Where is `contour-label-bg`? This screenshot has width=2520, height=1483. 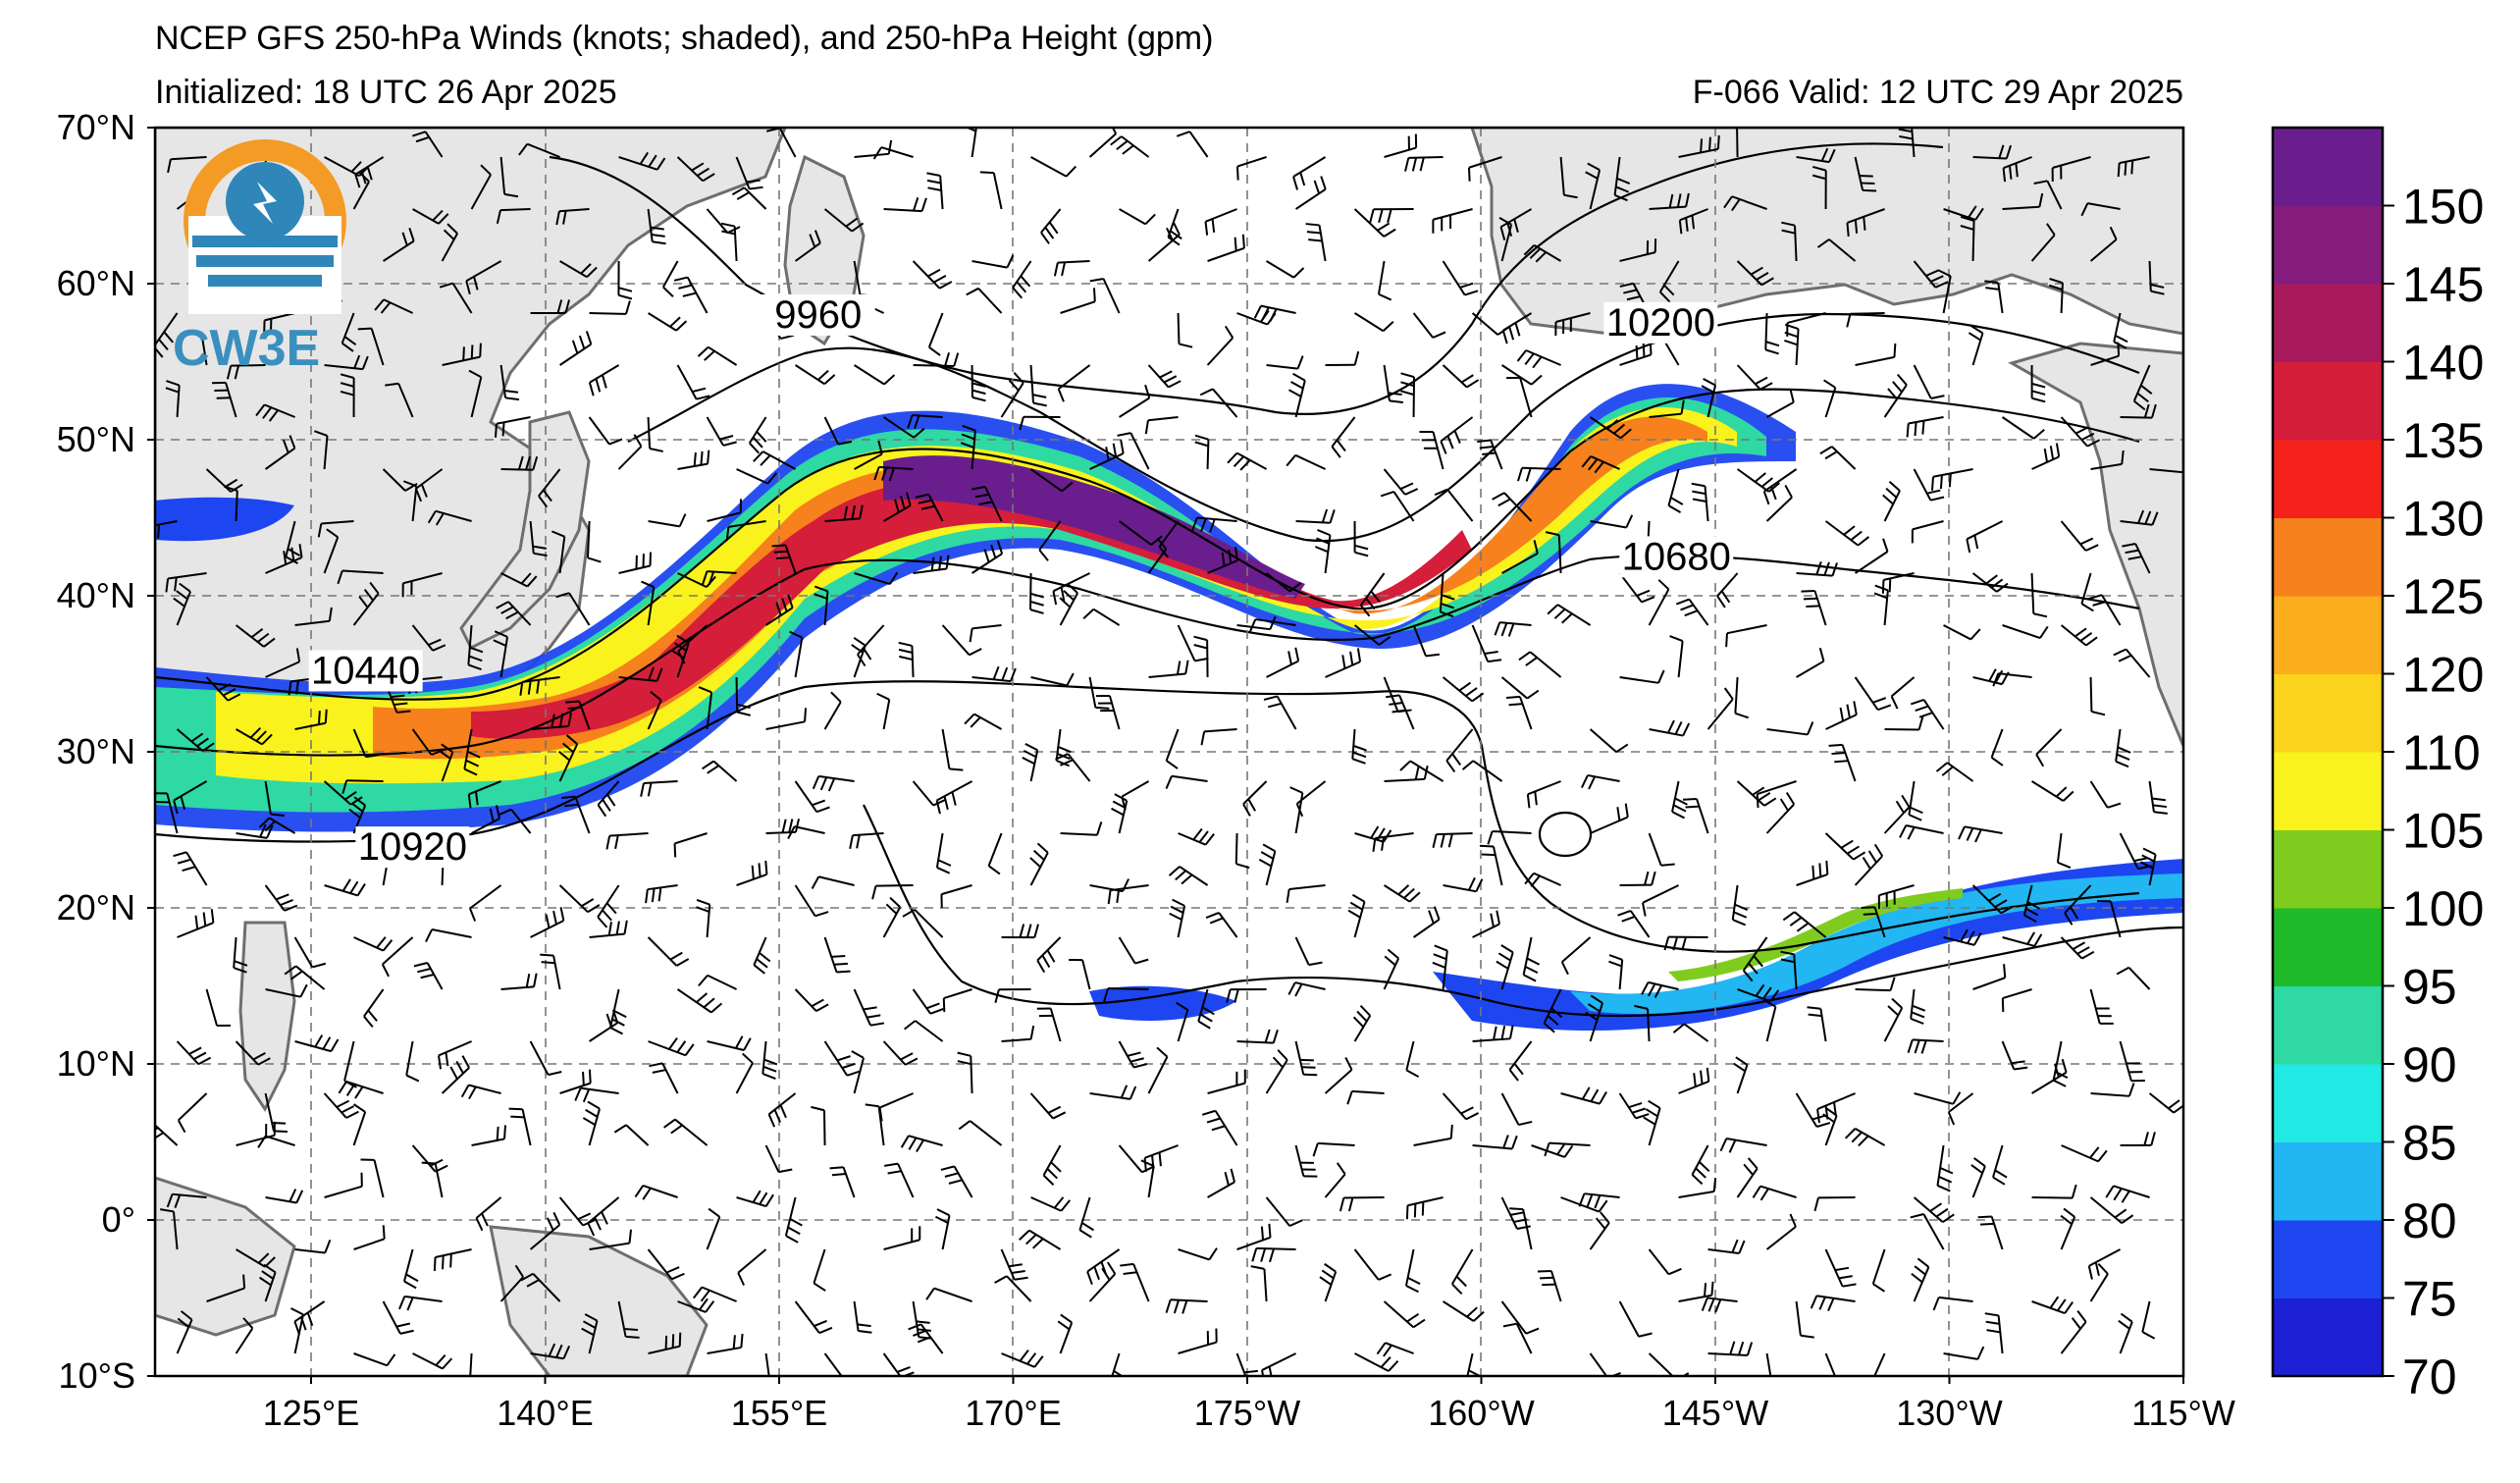
contour-label-bg is located at coordinates (412, 848).